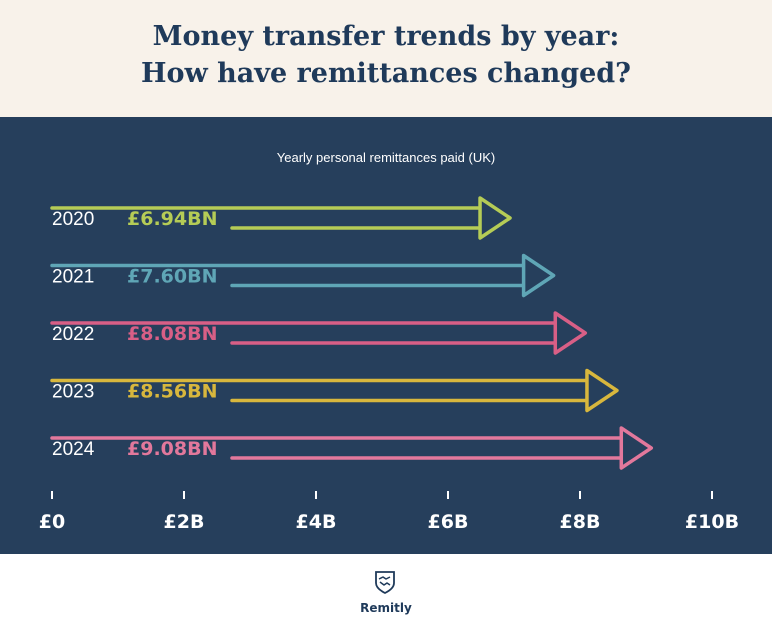 This screenshot has height=638, width=772. I want to click on year-label: 2022, so click(73, 334).